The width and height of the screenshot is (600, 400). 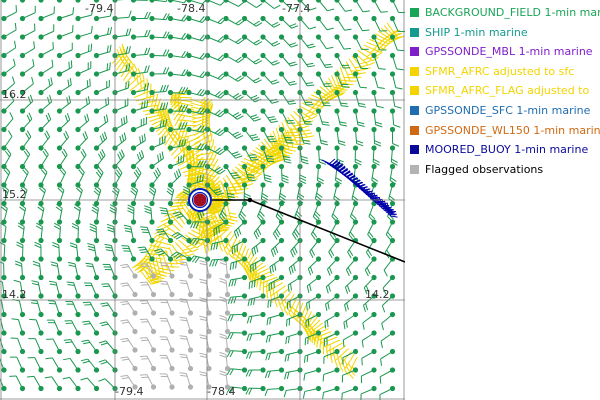 I want to click on legend-item-gpssonde-mbl: GPSSONDE_MBL 1-min marine, so click(x=504, y=53).